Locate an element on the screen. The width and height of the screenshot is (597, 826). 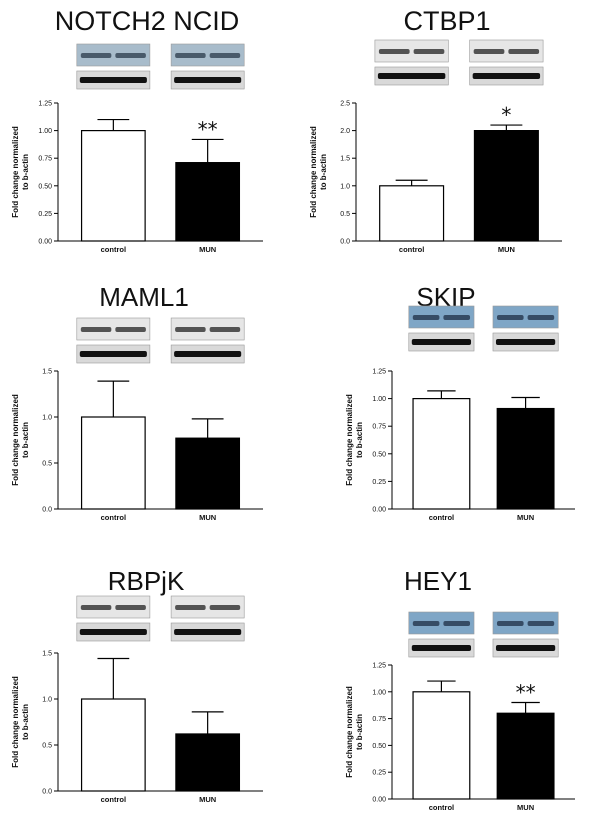
chart-title: CTBP1 is located at coordinates (446, 21).